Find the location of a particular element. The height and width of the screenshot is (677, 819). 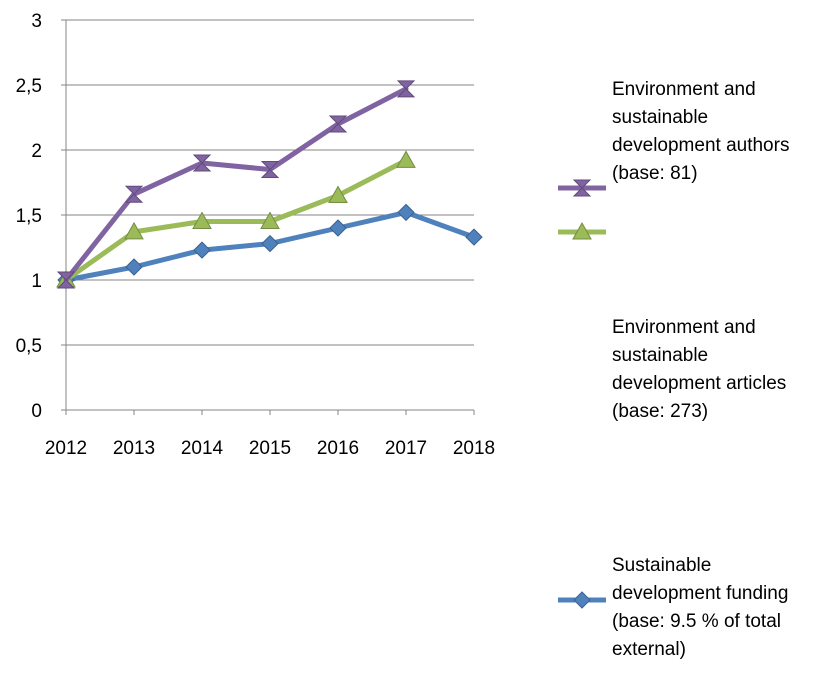

y-tick-label: 2 is located at coordinates (36, 151).